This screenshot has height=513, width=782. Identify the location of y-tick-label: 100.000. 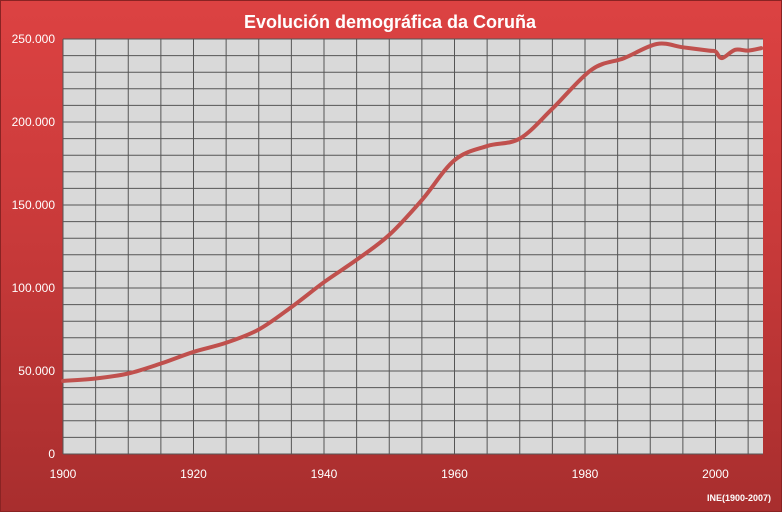
(34, 288).